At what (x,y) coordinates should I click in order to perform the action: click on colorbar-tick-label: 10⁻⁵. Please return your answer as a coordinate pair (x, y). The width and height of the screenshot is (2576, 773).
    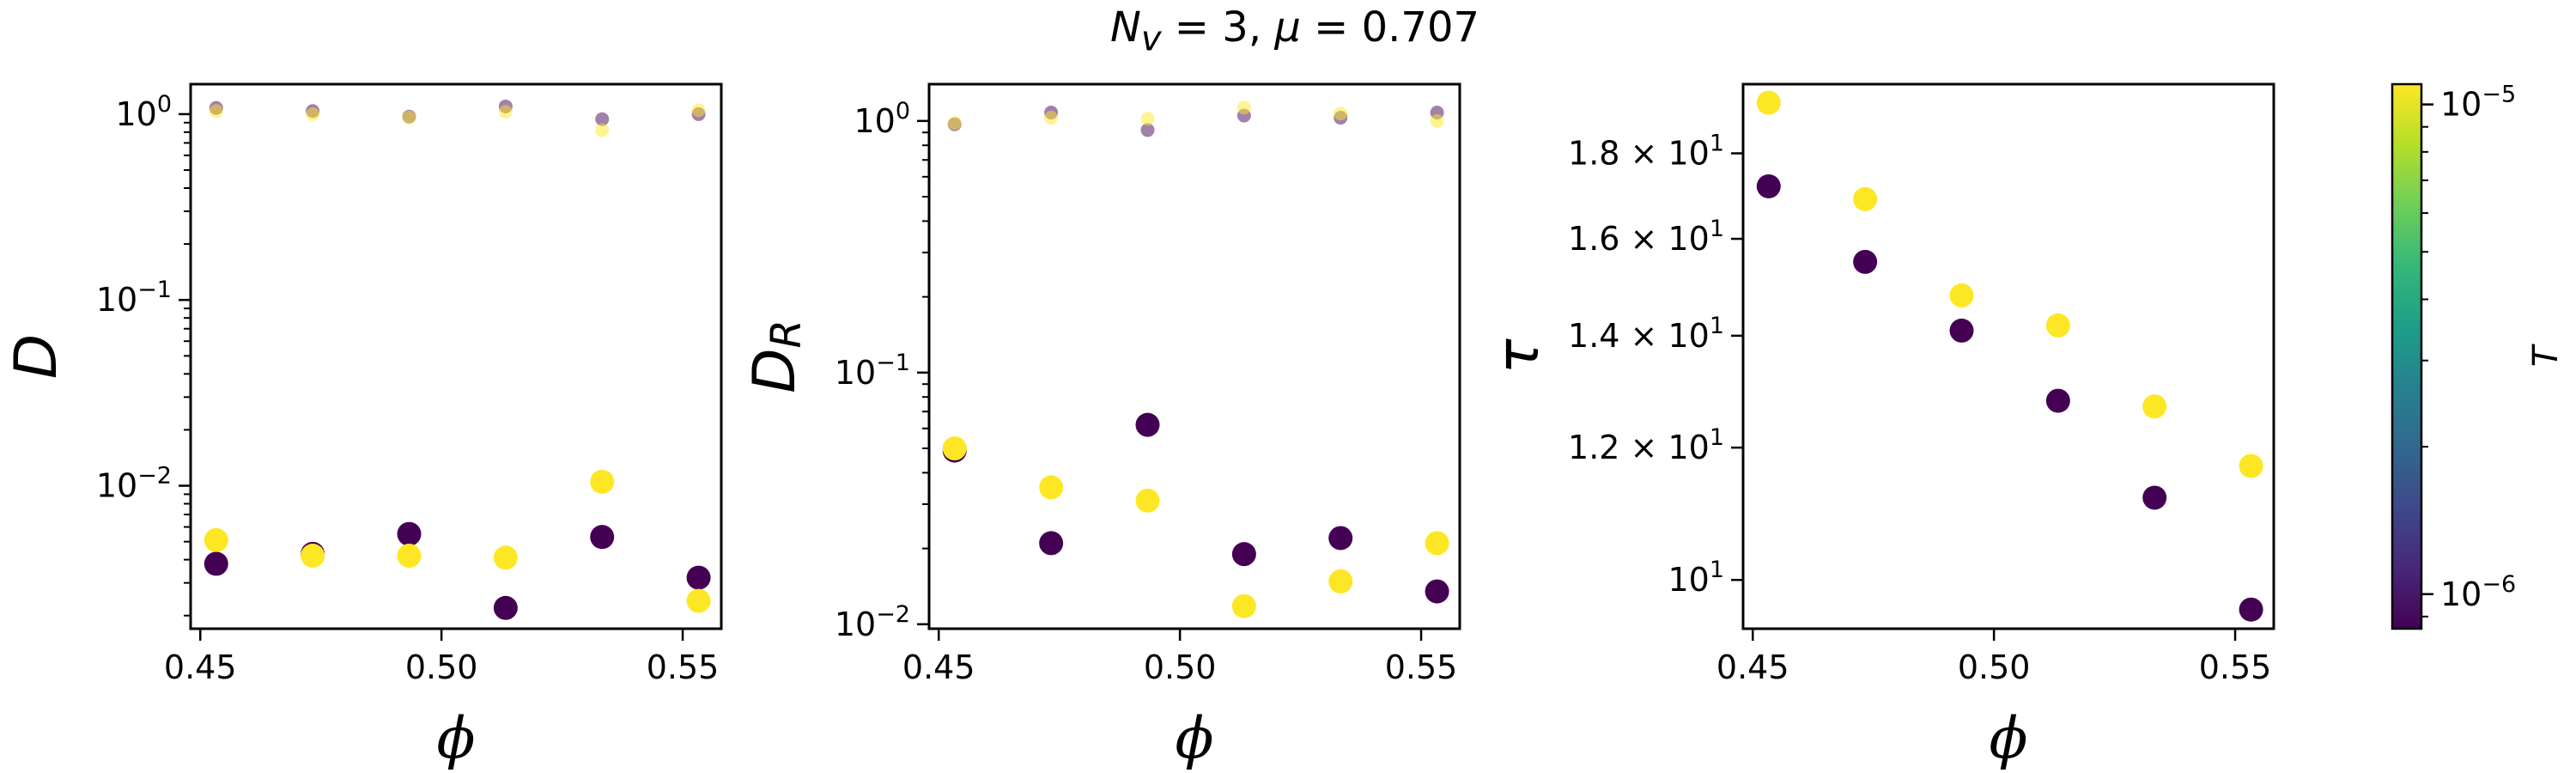
    Looking at the image, I should click on (2478, 103).